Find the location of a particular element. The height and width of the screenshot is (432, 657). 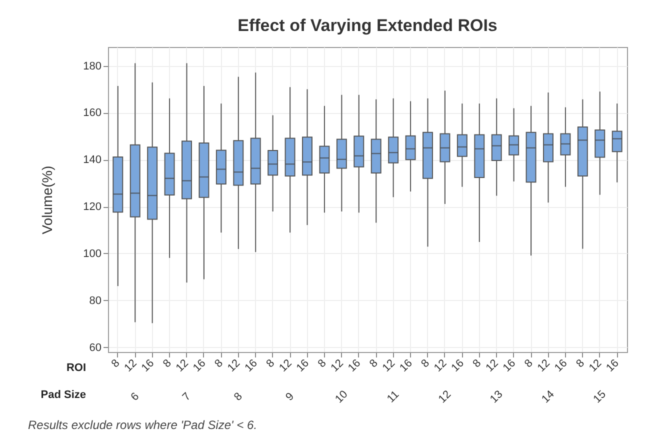

text: 7 is located at coordinates (187, 397).